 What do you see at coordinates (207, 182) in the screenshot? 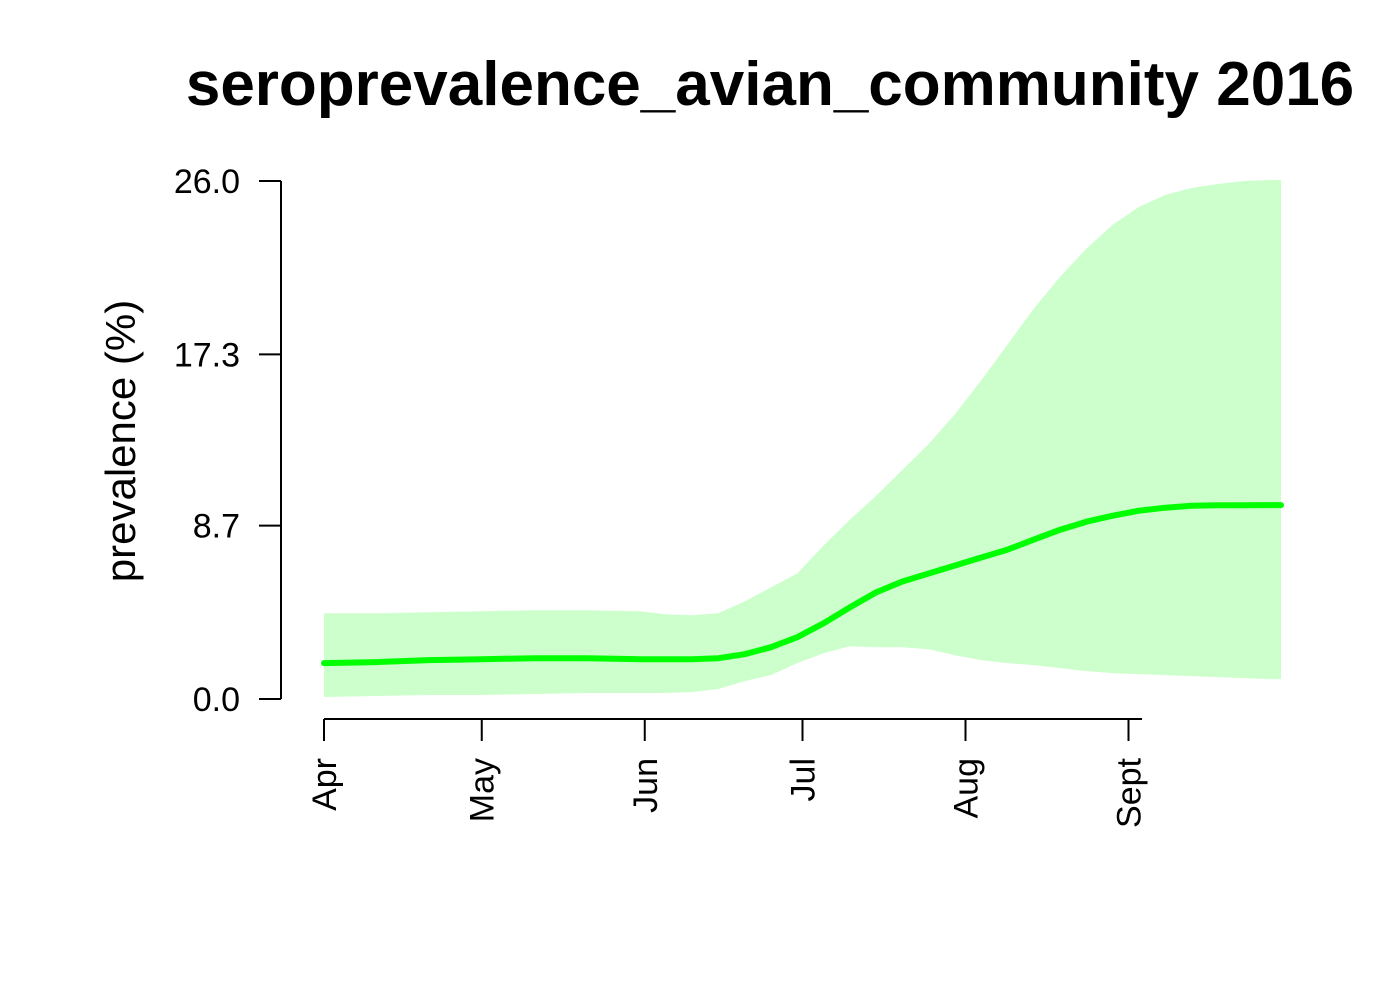
I see `y-tick-label: 26.0` at bounding box center [207, 182].